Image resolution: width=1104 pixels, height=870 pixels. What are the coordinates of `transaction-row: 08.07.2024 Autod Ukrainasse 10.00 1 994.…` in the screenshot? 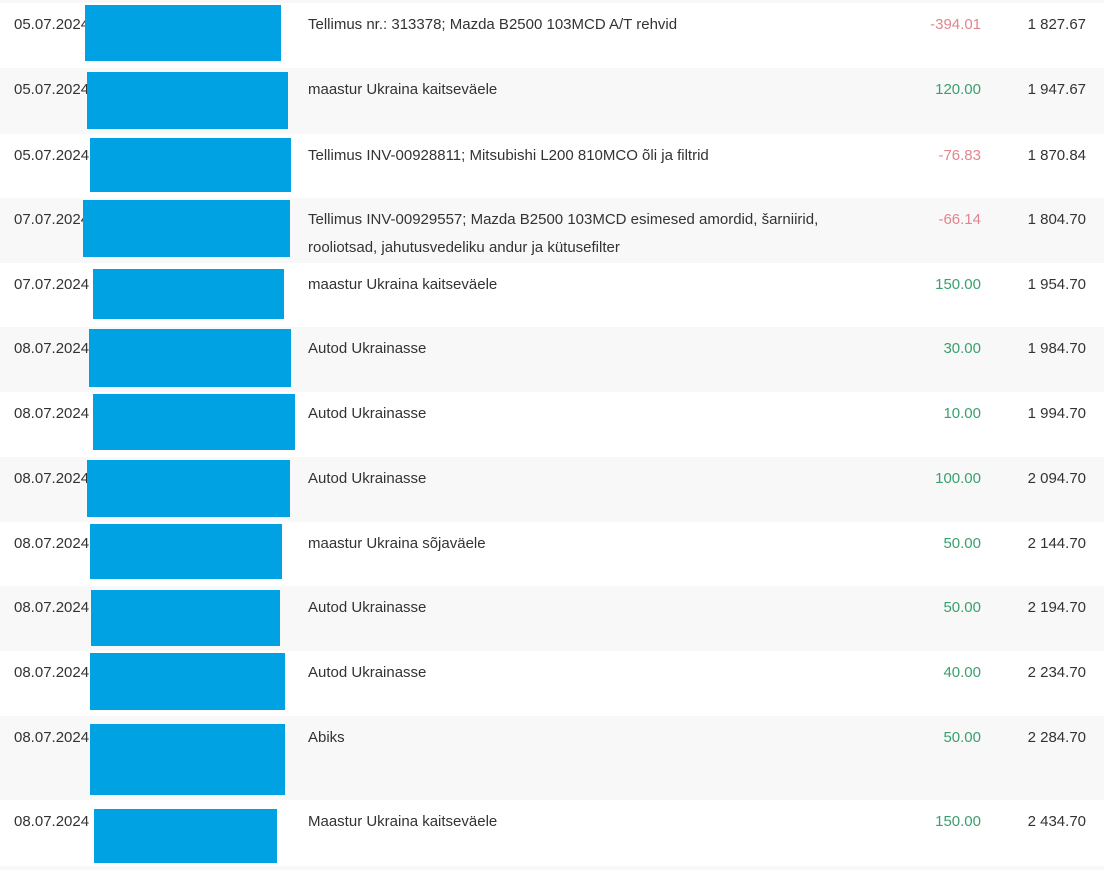 It's located at (552, 424).